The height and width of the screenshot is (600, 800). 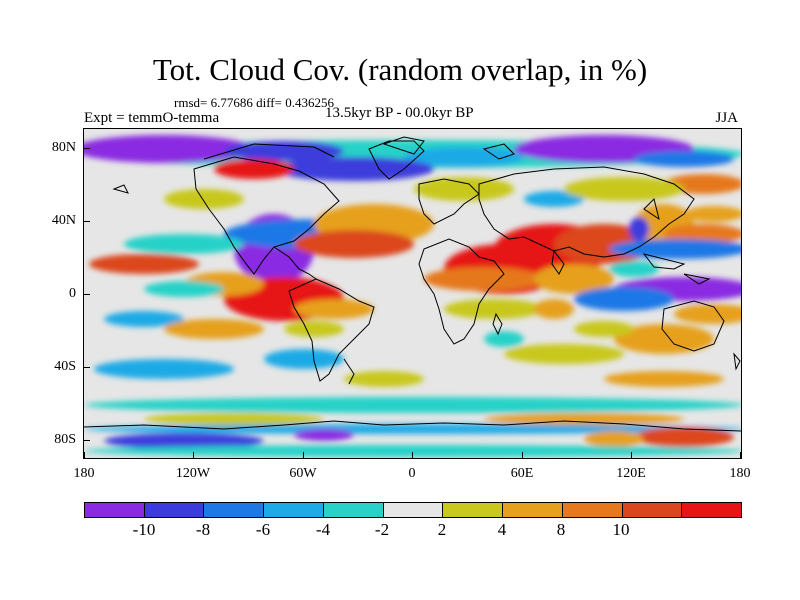 What do you see at coordinates (303, 473) in the screenshot?
I see `x-tick-label: 60W` at bounding box center [303, 473].